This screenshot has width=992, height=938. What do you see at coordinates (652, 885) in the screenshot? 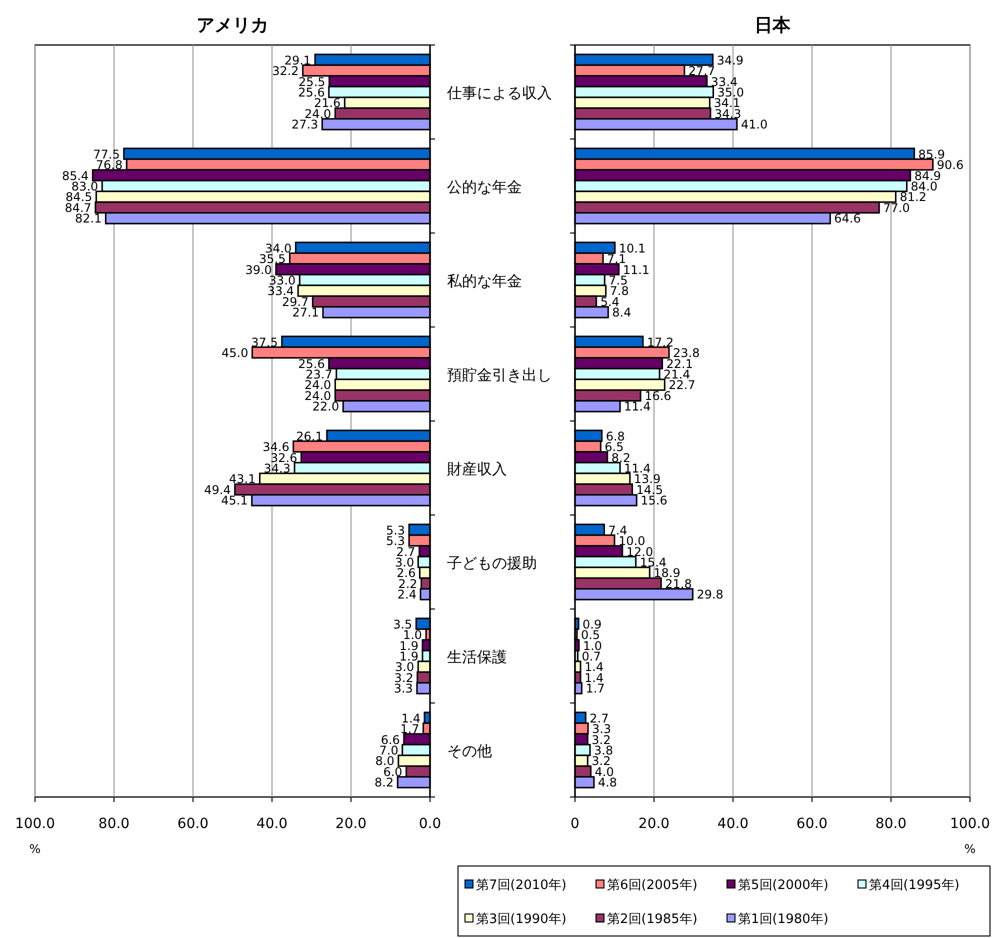
I see `legend-label: 第6回(2005年)` at bounding box center [652, 885].